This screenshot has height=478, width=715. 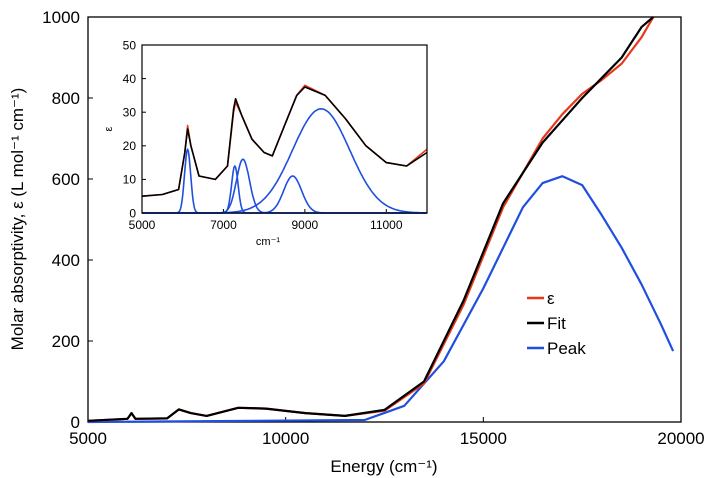 What do you see at coordinates (546, 323) in the screenshot?
I see `legend-item-fit: Fit` at bounding box center [546, 323].